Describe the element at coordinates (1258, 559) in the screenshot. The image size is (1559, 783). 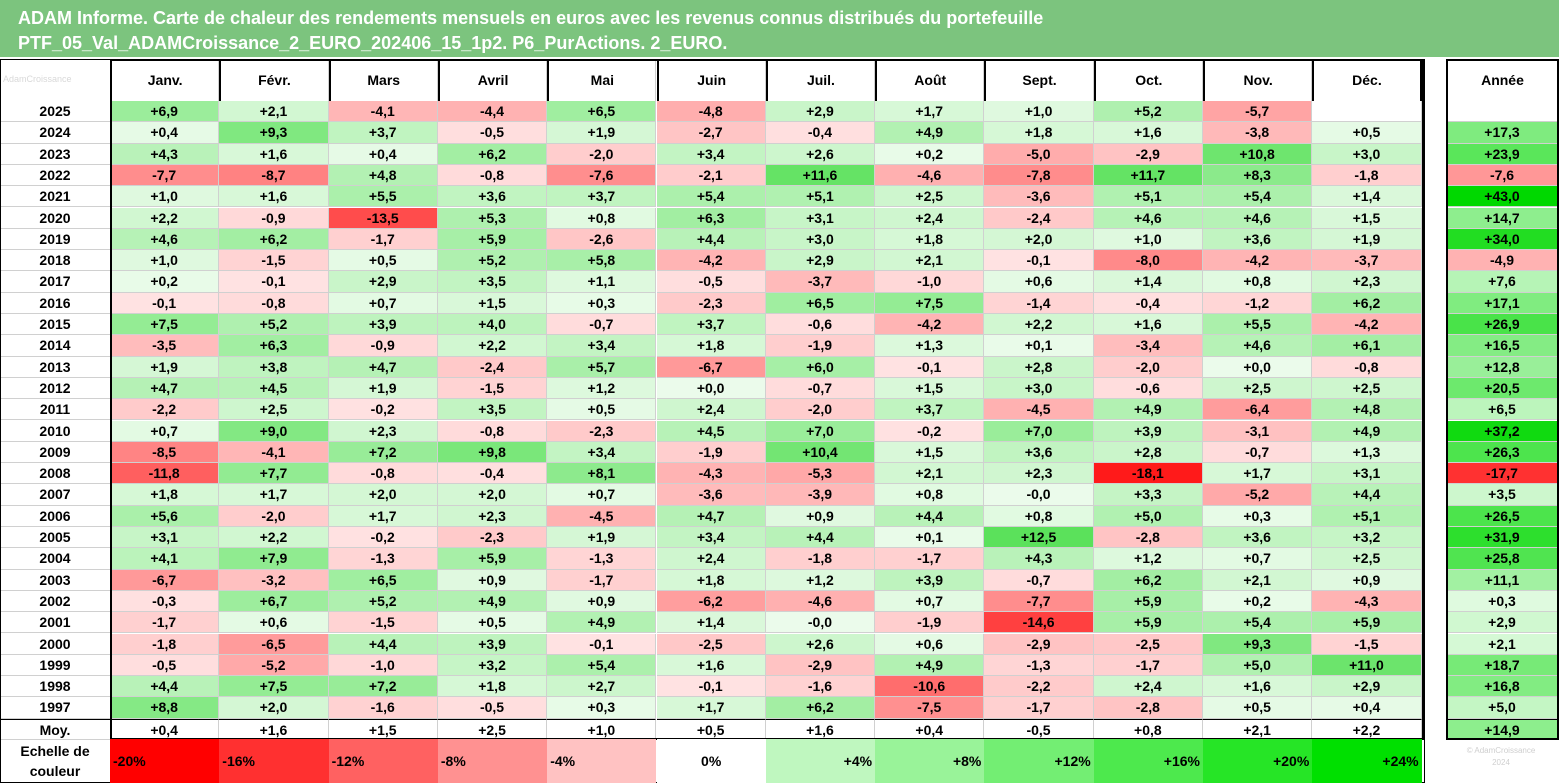
I see `heatmap-cell: +0,7` at that location.